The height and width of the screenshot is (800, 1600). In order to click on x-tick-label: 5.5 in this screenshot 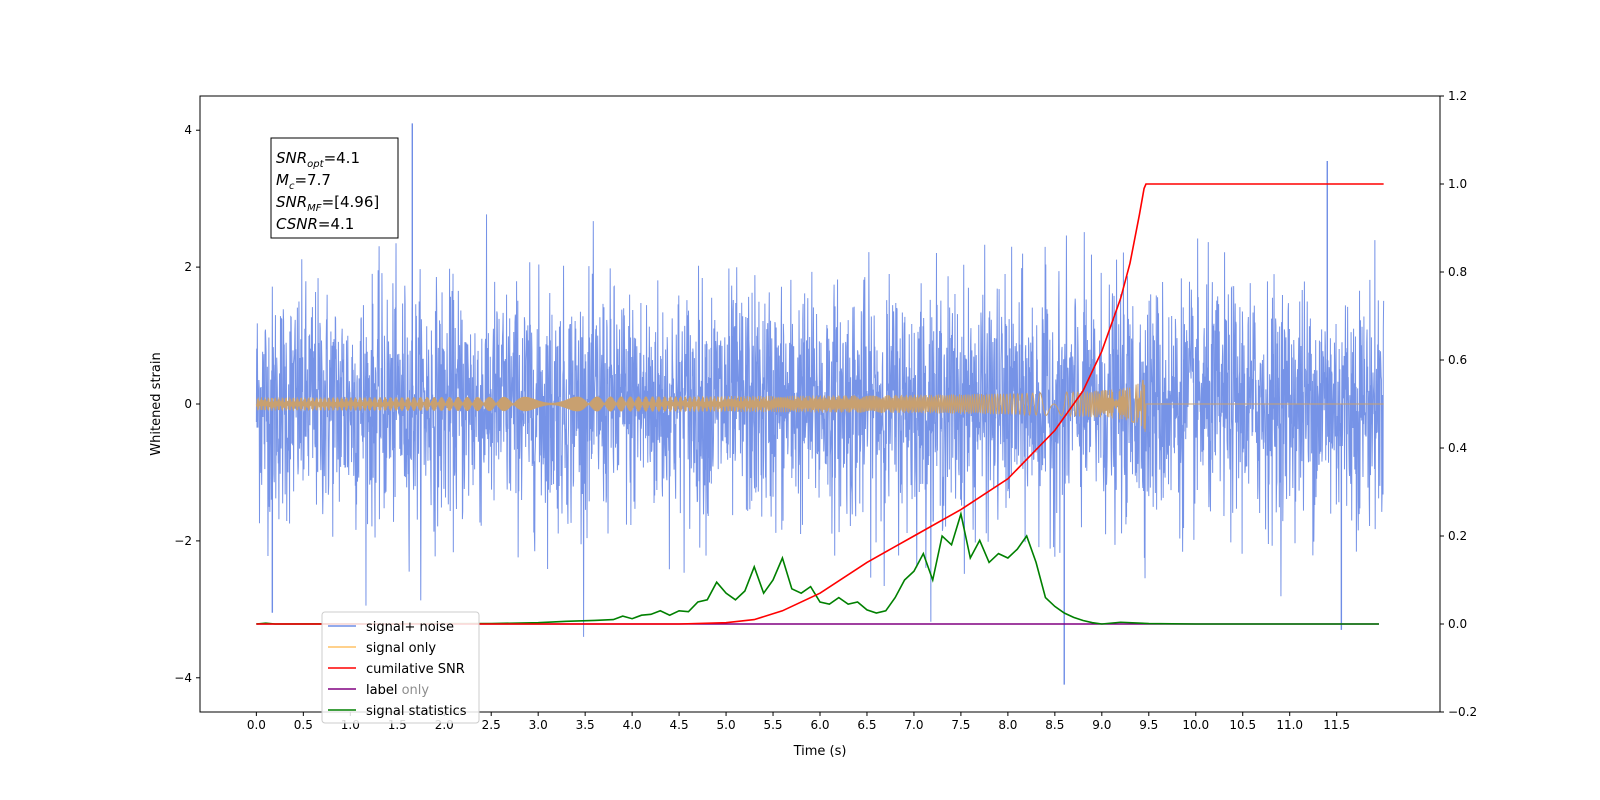, I will do `click(772, 725)`.